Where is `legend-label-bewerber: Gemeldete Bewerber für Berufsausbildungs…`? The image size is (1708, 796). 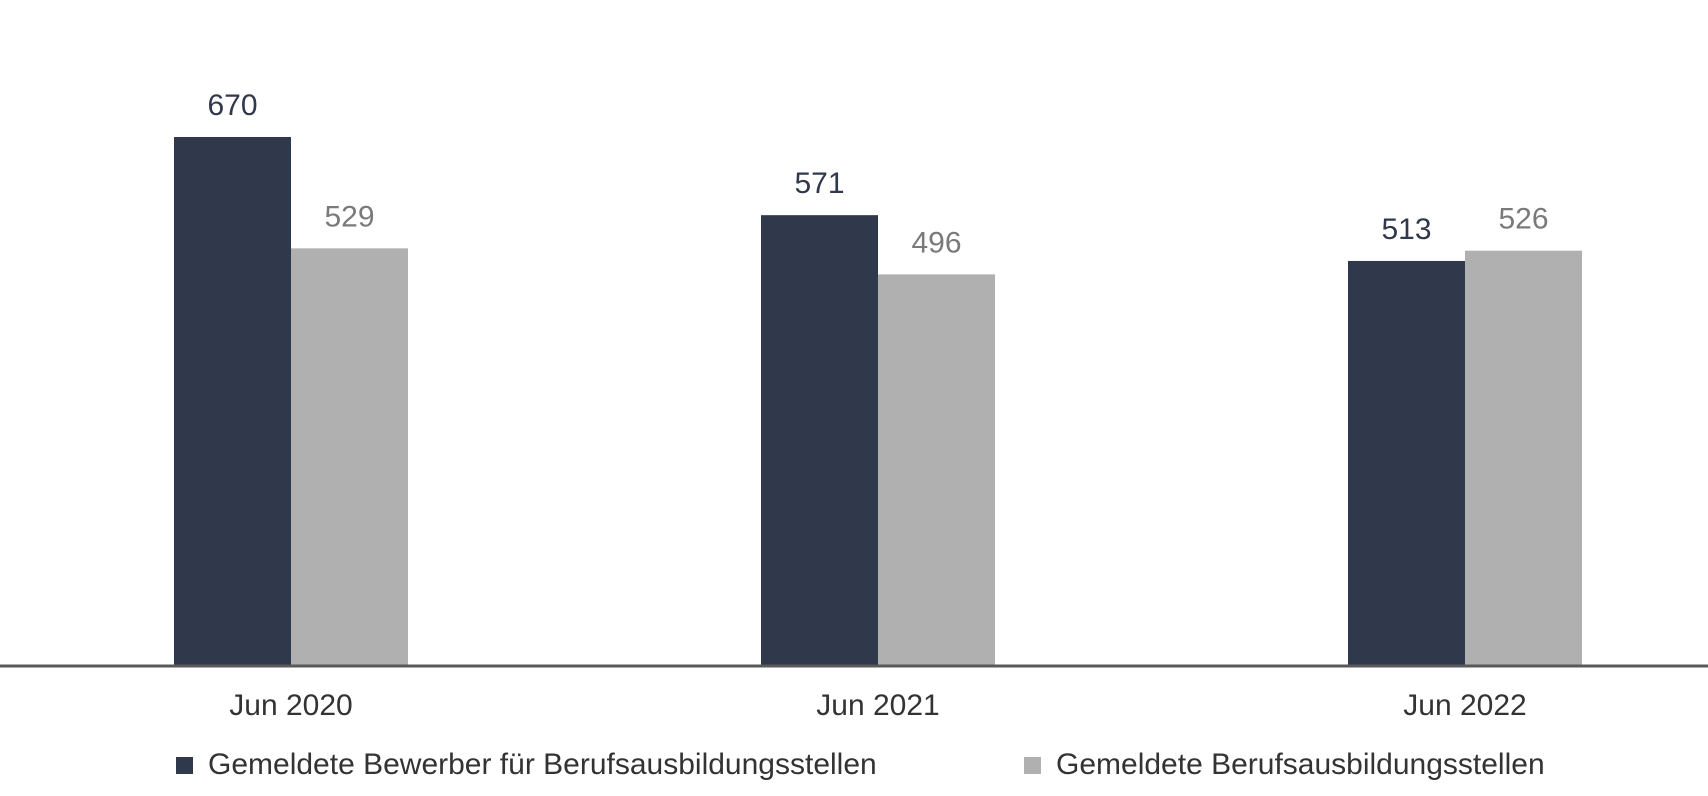
legend-label-bewerber: Gemeldete Bewerber für Berufsausbildungs… is located at coordinates (542, 764).